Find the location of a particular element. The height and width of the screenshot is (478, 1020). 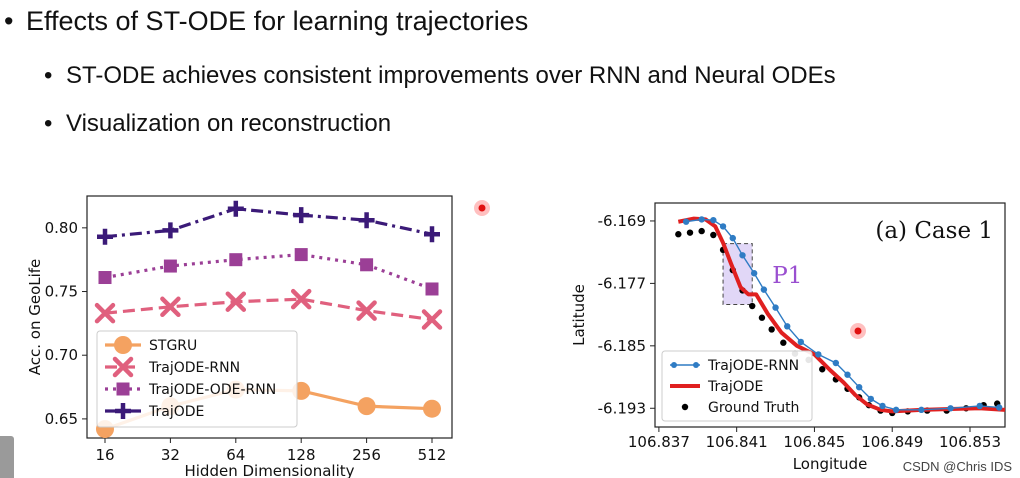

x-tick-label: 64 is located at coordinates (235, 455).